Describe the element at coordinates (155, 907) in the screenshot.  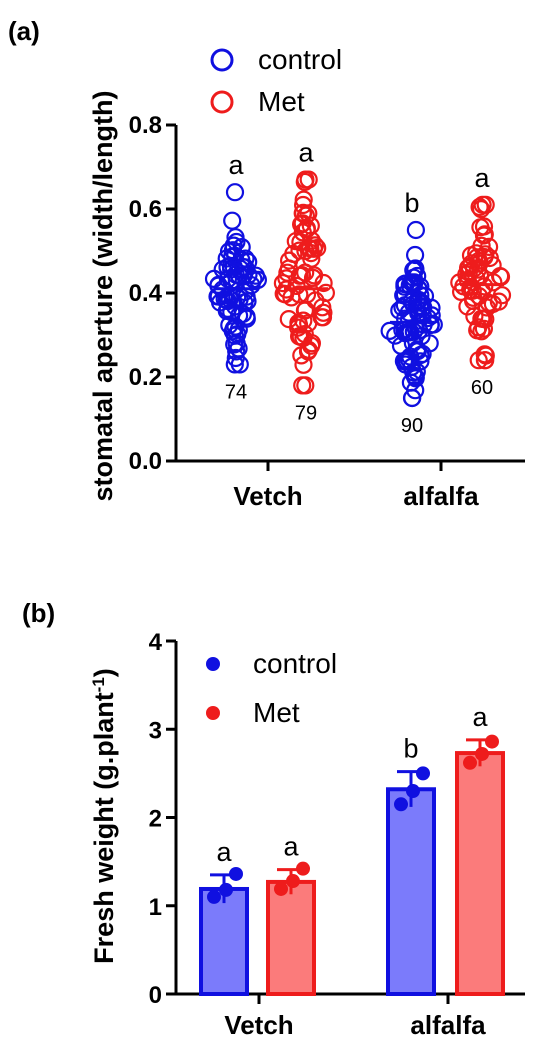
I see `y-tick-label: 1` at that location.